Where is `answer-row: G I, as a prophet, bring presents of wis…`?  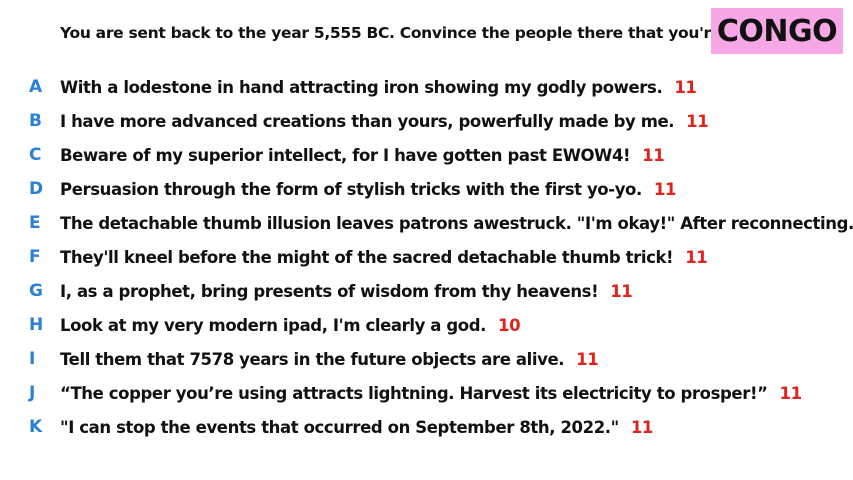
answer-row: G I, as a prophet, bring presents of wis… is located at coordinates (426, 291).